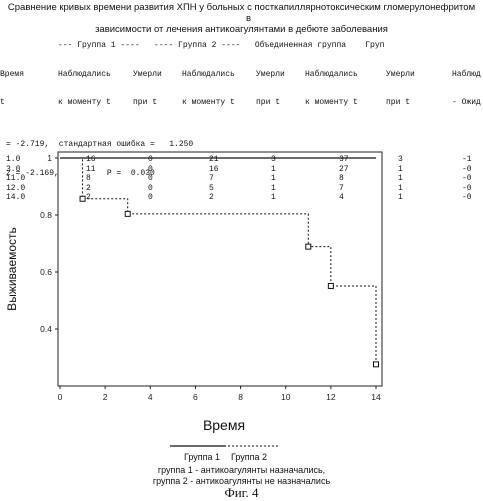 This screenshot has height=501, width=483. Describe the element at coordinates (241, 493) in the screenshot. I see `figure-label: Фиг. 4` at that location.